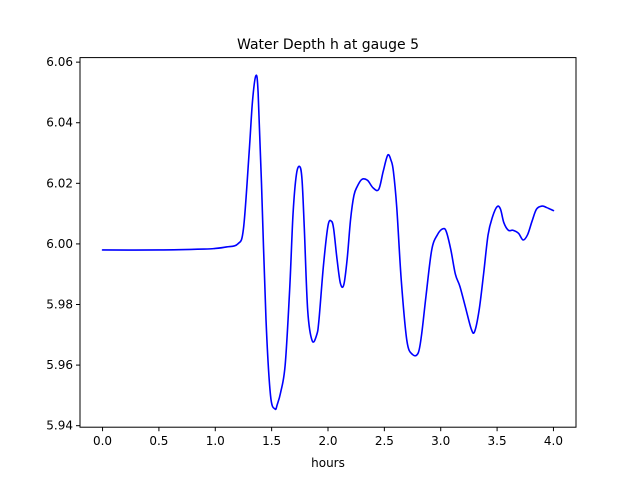  What do you see at coordinates (328, 463) in the screenshot?
I see `x-axis-label: hours` at bounding box center [328, 463].